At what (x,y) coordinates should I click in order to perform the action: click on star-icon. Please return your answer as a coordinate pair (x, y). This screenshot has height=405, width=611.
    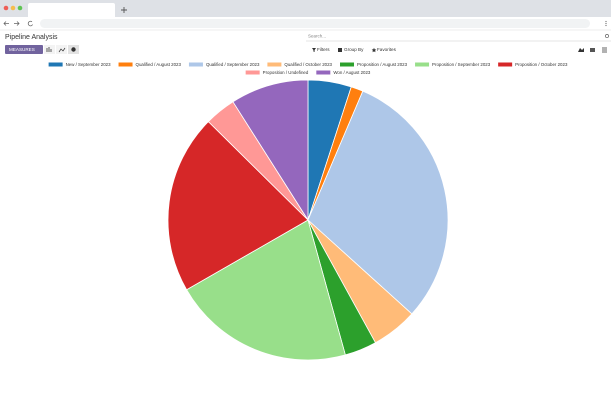
    Looking at the image, I should click on (374, 50).